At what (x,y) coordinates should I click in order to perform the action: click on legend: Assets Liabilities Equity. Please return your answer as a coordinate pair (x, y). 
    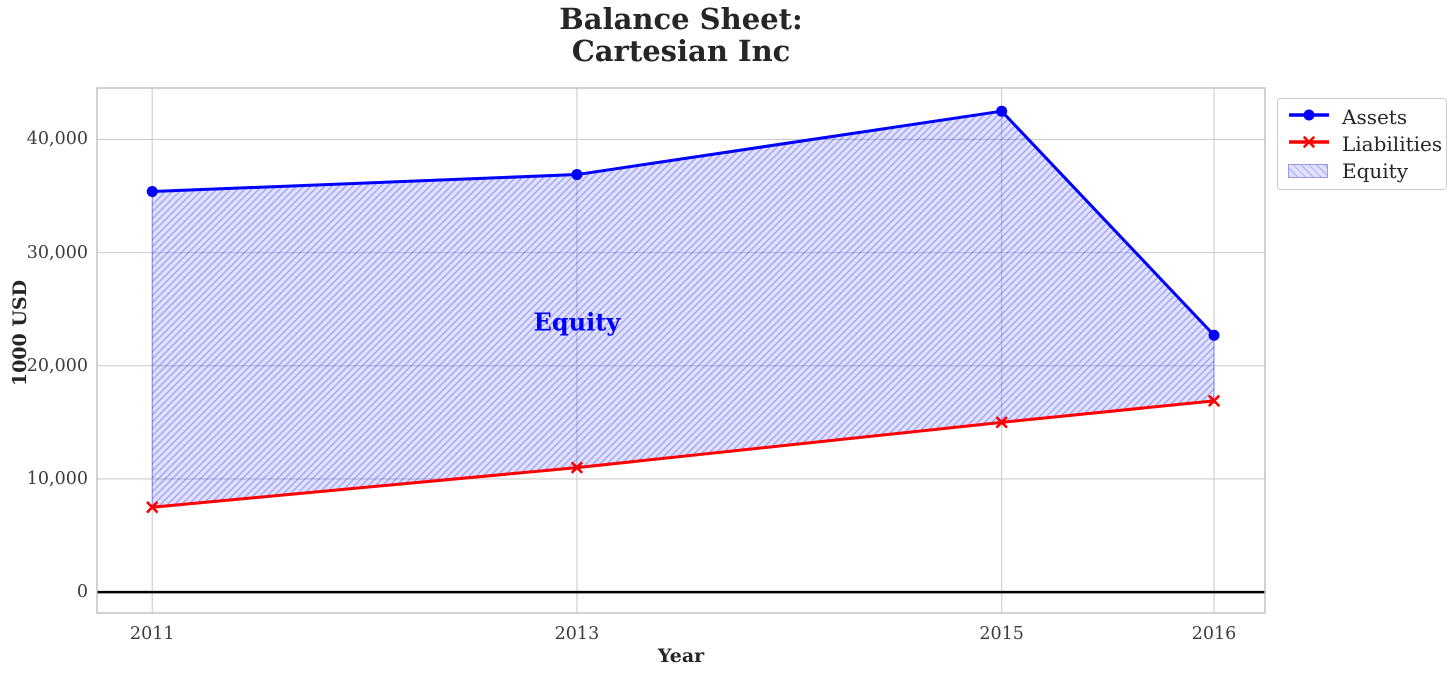
    Looking at the image, I should click on (1362, 144).